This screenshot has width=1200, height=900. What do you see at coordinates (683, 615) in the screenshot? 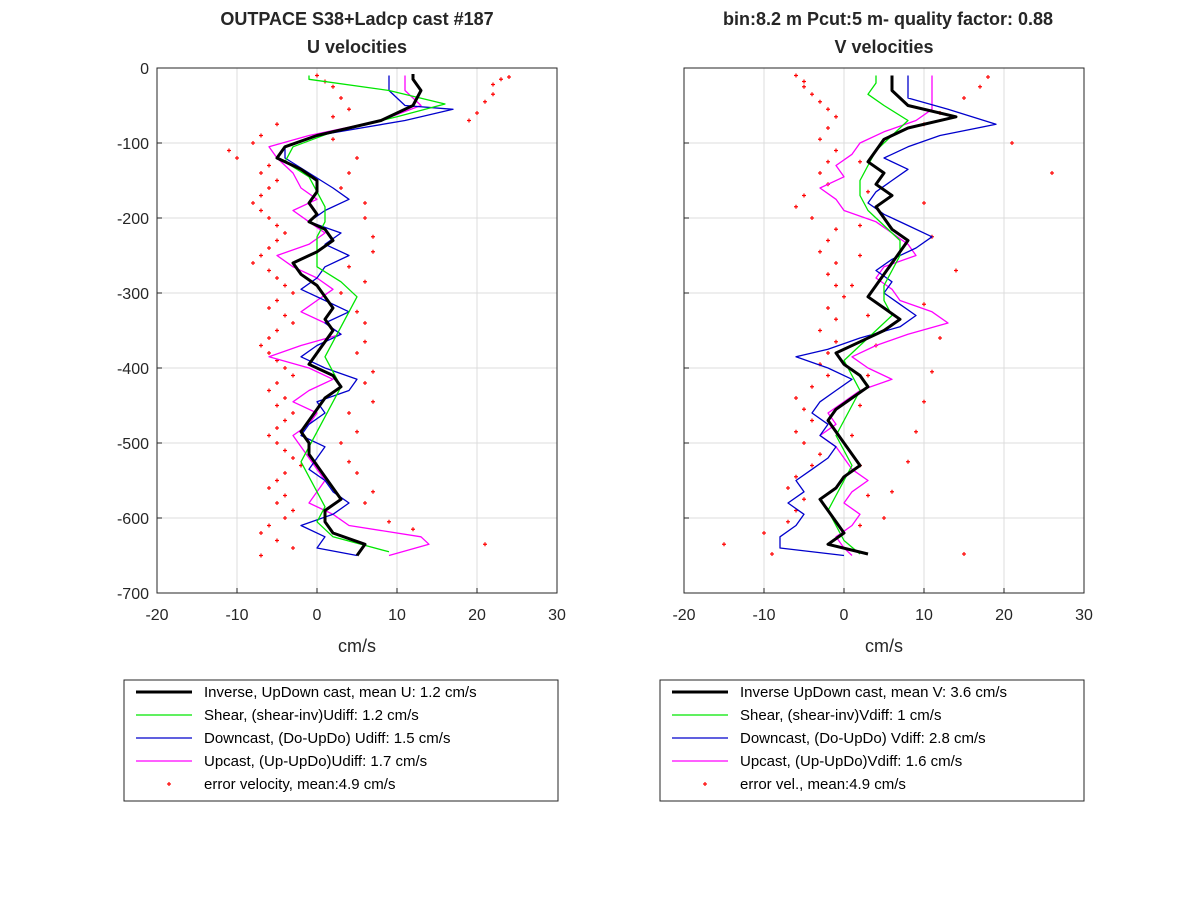
I see `v-x-tick-label: -20` at bounding box center [683, 615].